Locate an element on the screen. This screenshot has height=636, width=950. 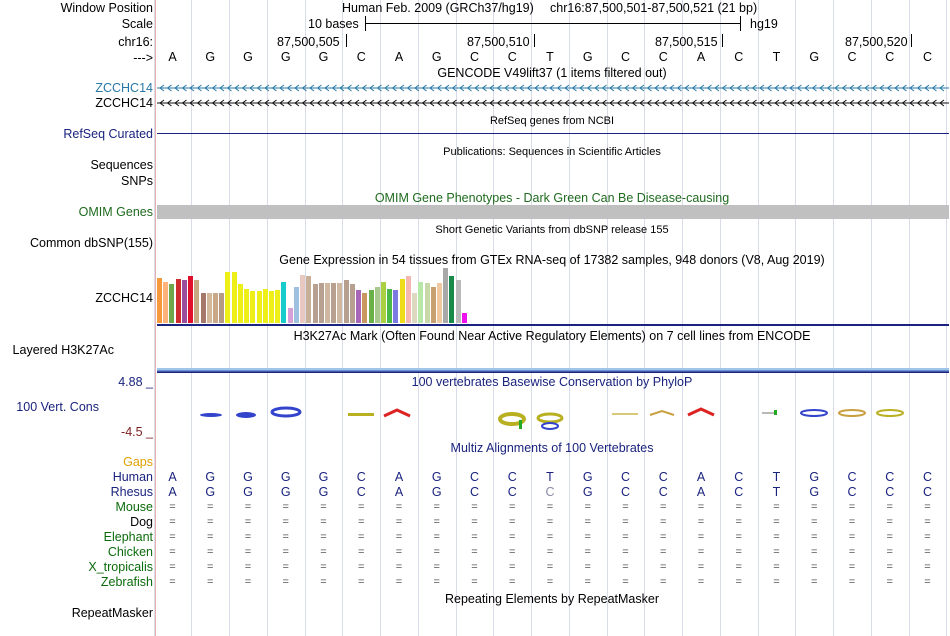
cons-name-label: 100 Vert. Cons is located at coordinates (57, 407).